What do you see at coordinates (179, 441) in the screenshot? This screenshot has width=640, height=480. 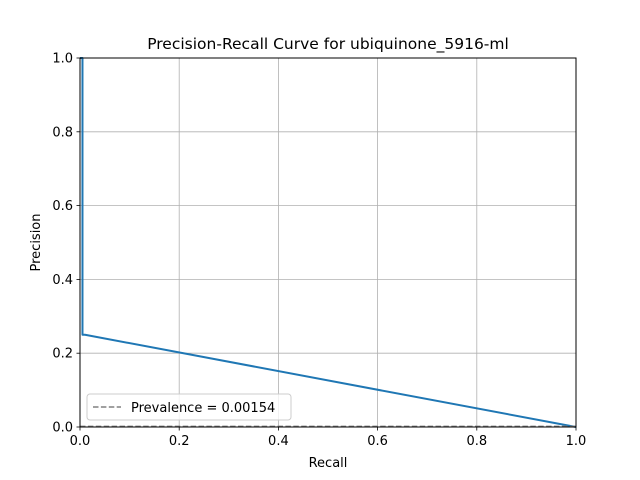 I see `x-tick-label: 0.2` at bounding box center [179, 441].